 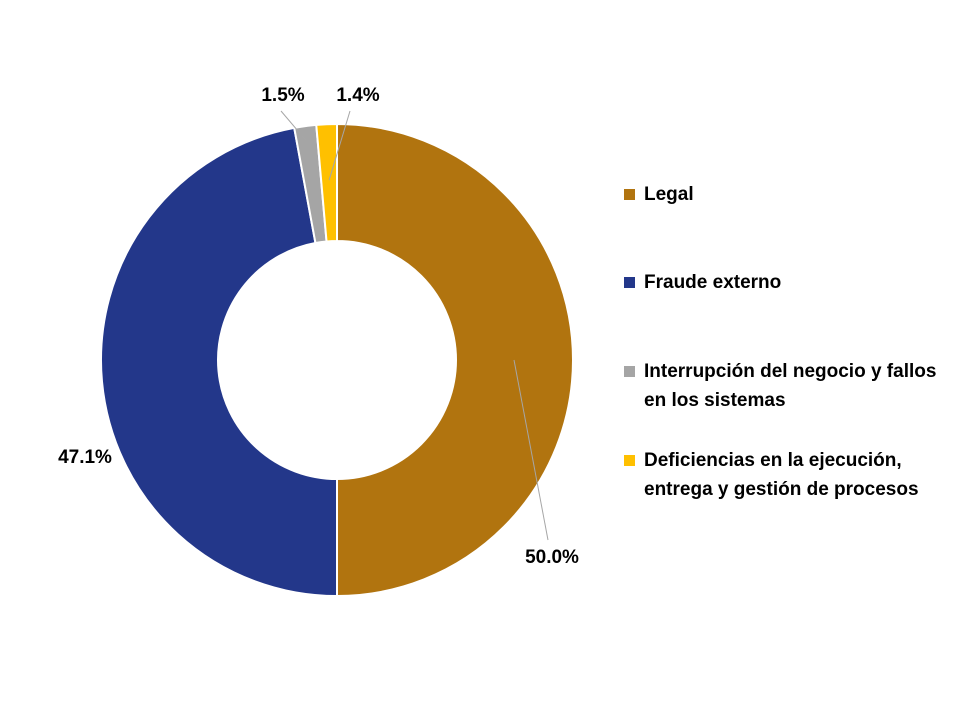 I want to click on legend-swatch-fraude-externo, so click(x=629, y=282).